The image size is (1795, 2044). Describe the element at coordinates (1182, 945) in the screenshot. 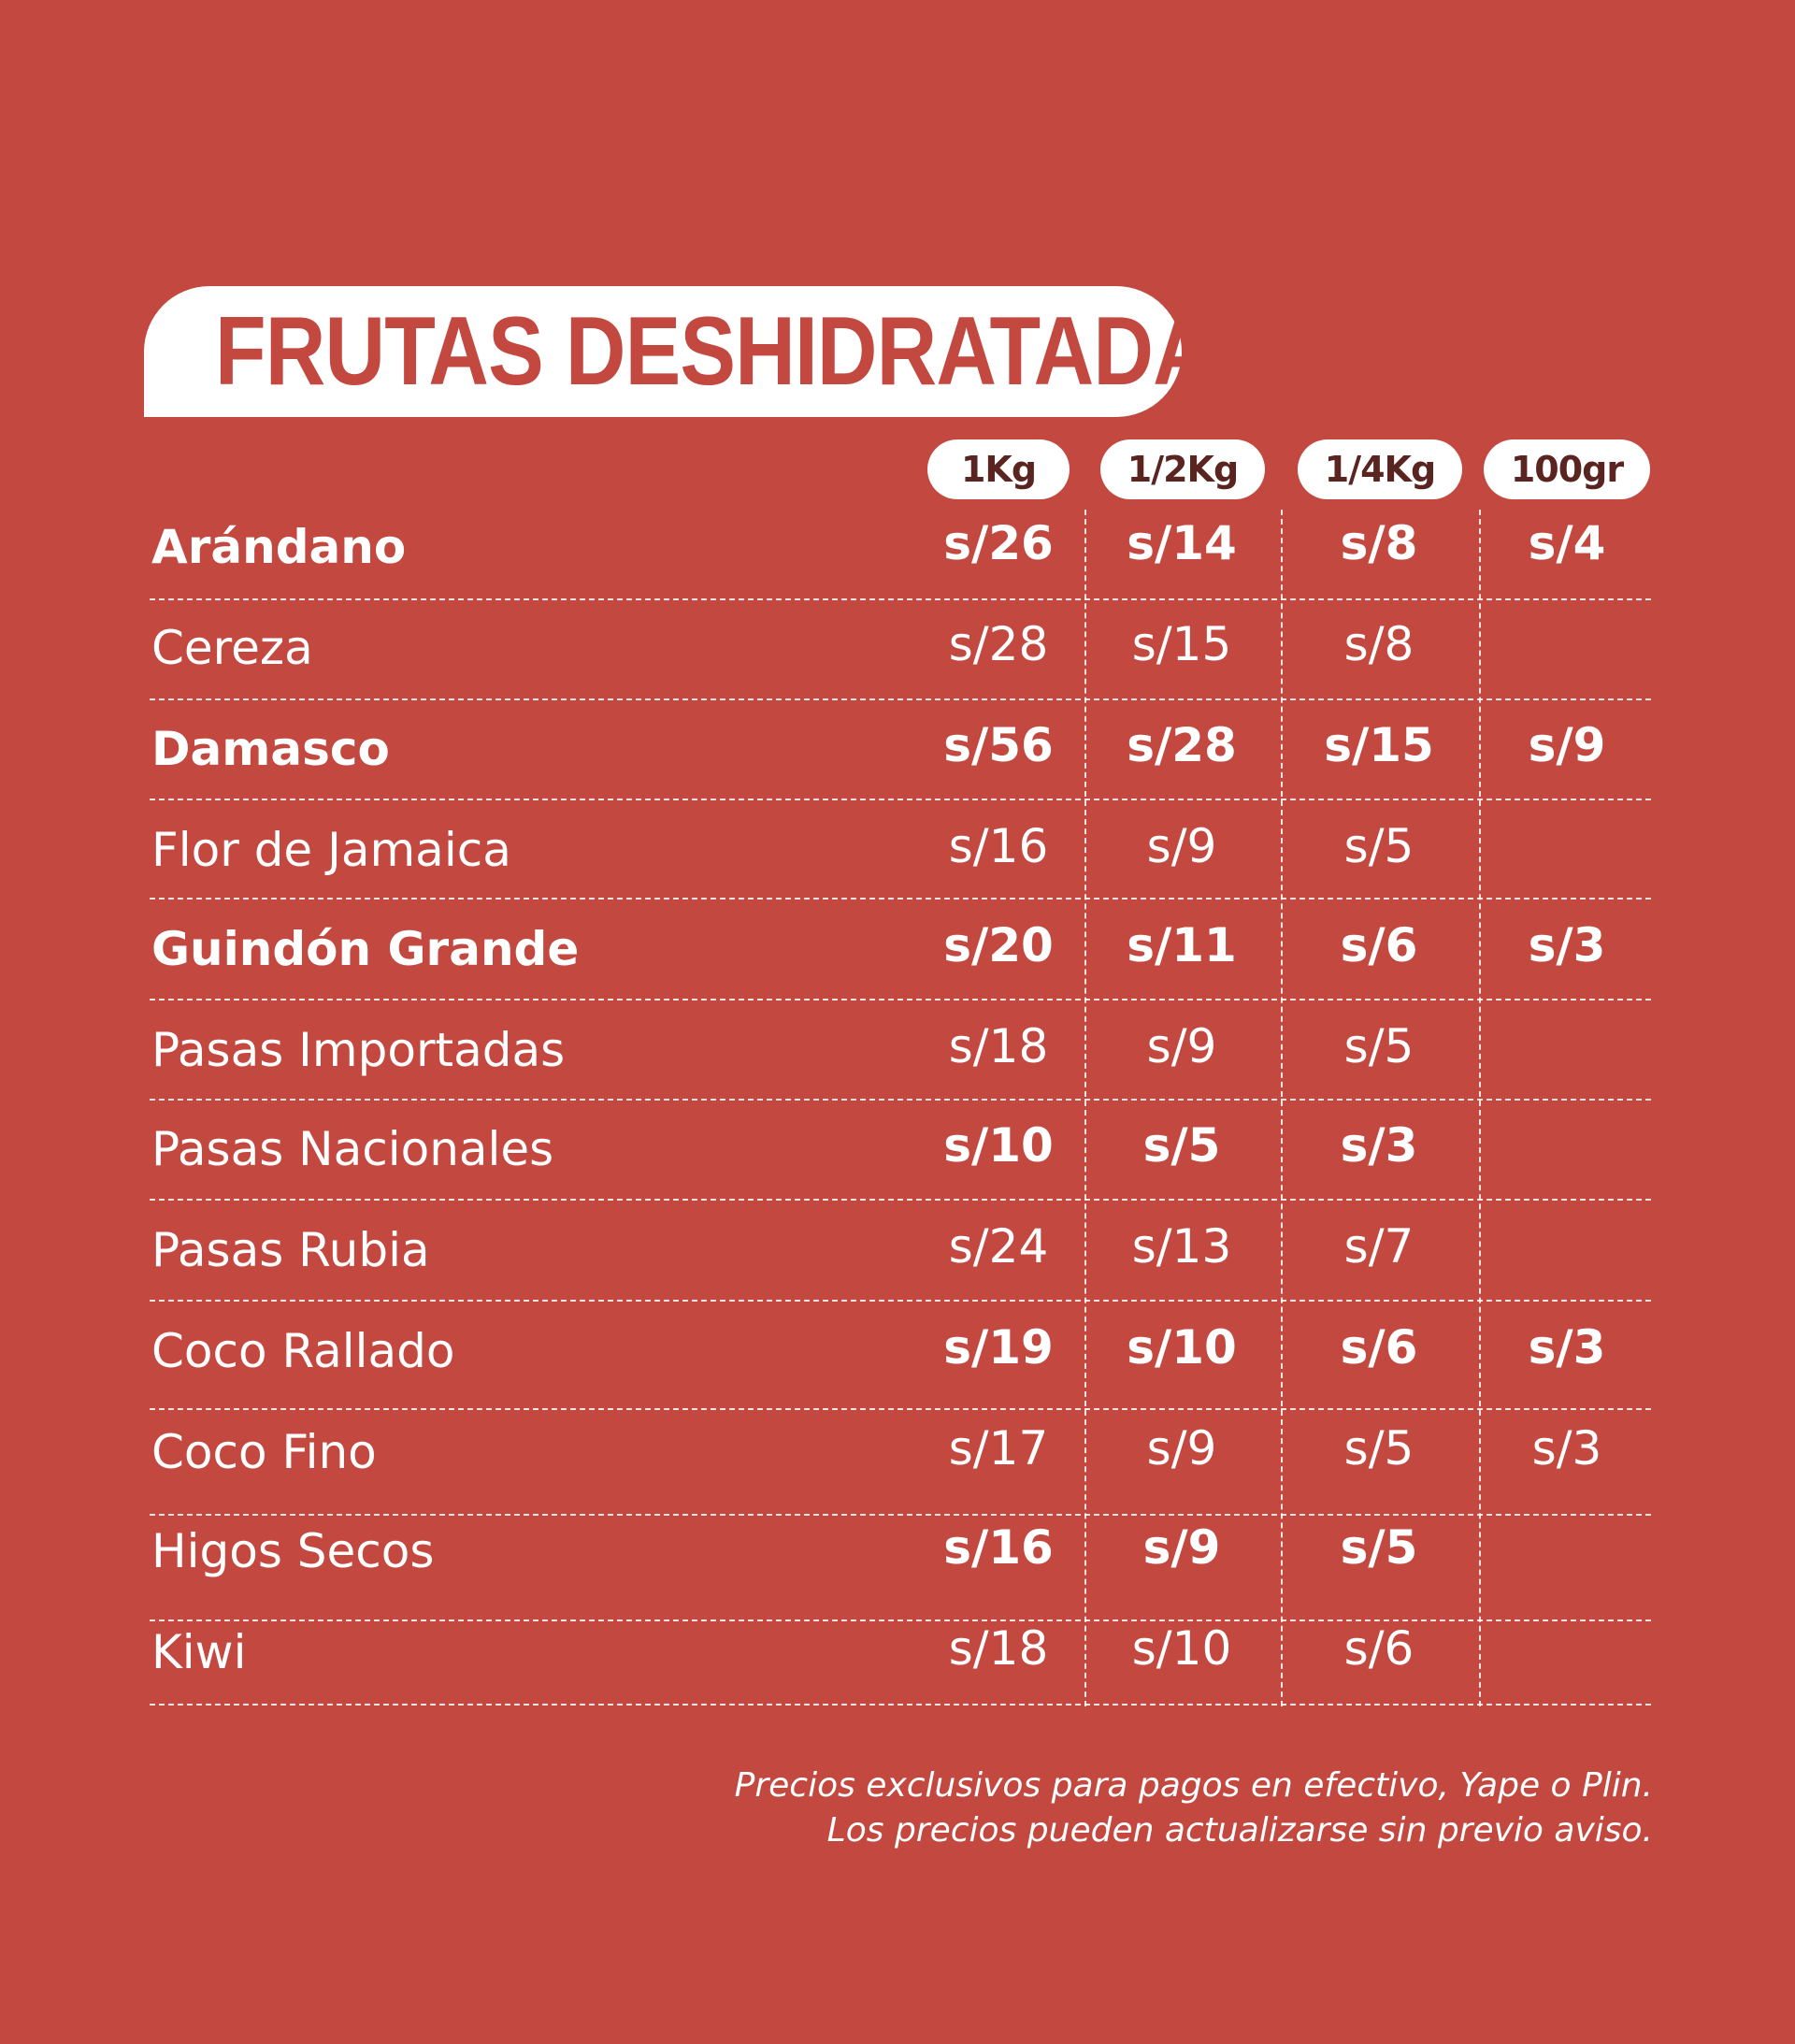

I see `price-cell: s/11` at that location.